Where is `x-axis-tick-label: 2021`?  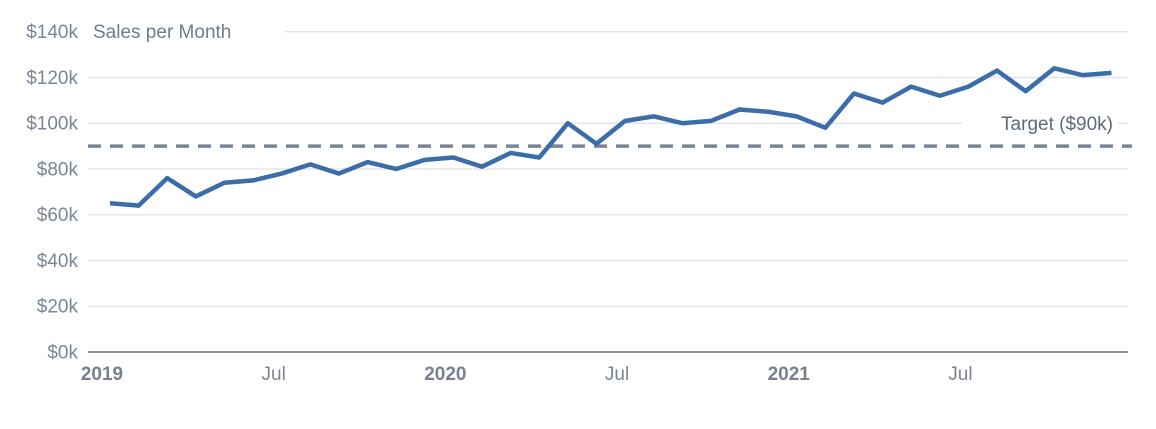 x-axis-tick-label: 2021 is located at coordinates (789, 374).